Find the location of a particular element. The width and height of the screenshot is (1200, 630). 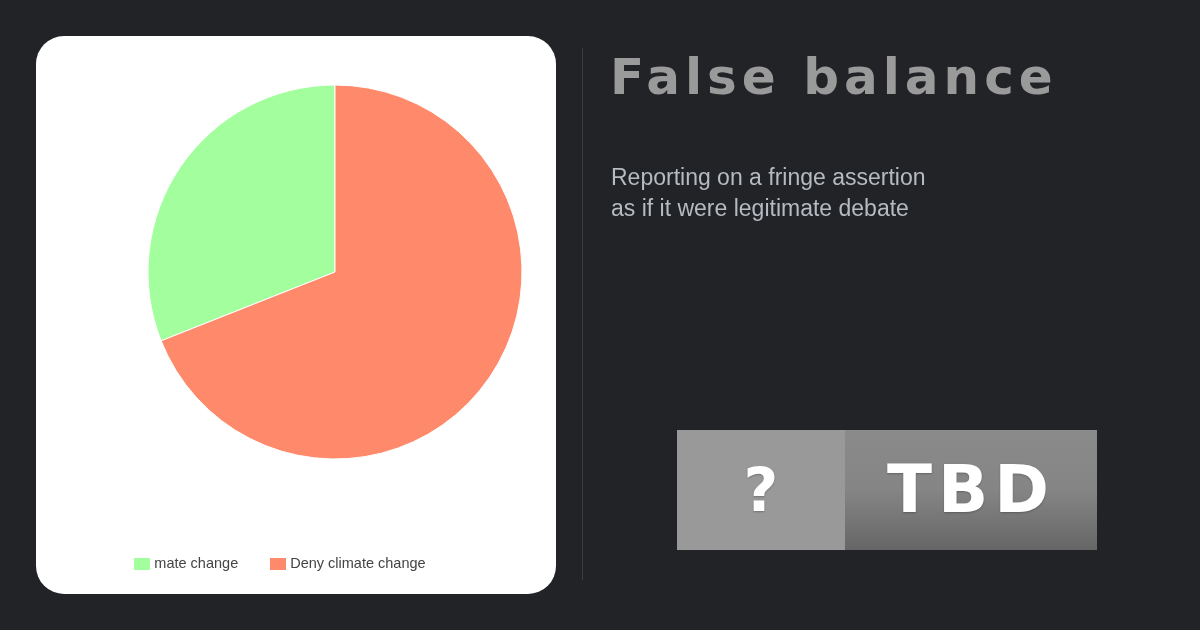

legend-label: mate change is located at coordinates (196, 563).